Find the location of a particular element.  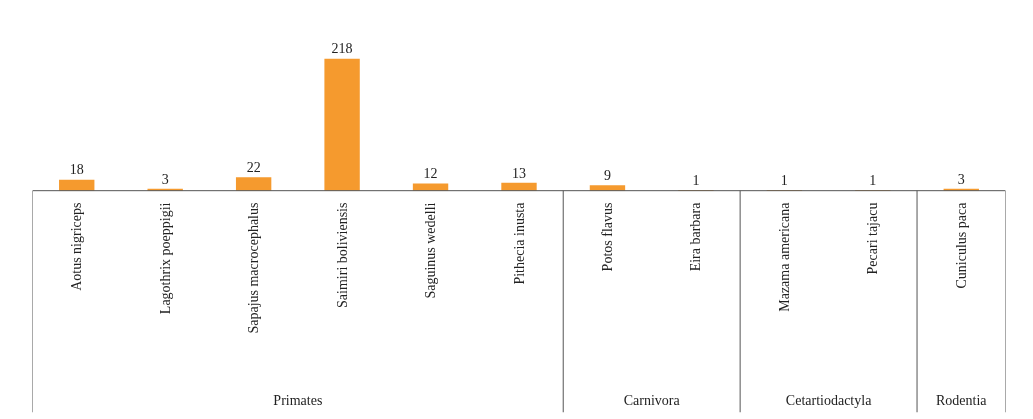

x-tick-label: Sapajus macrocephalus is located at coordinates (254, 268).